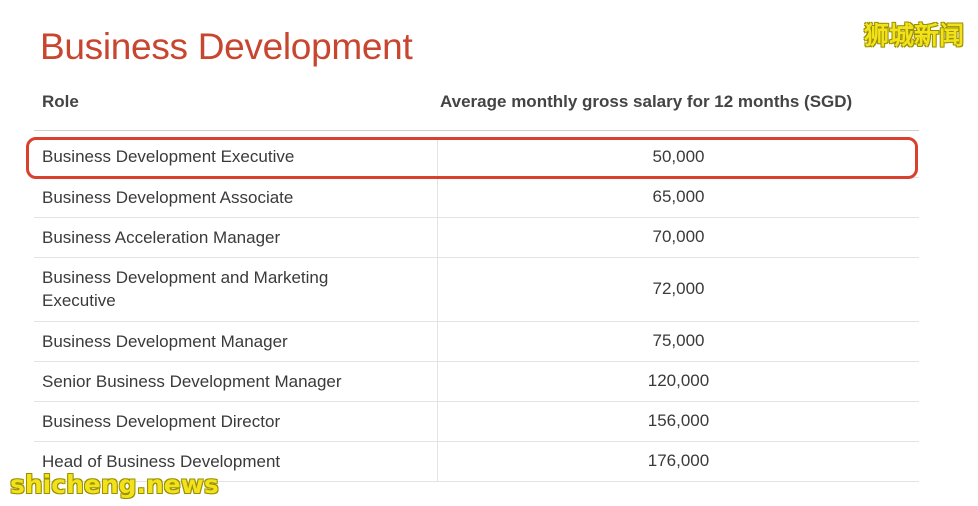 Image resolution: width=978 pixels, height=506 pixels. Describe the element at coordinates (678, 237) in the screenshot. I see `salary-cell: 70,000` at that location.